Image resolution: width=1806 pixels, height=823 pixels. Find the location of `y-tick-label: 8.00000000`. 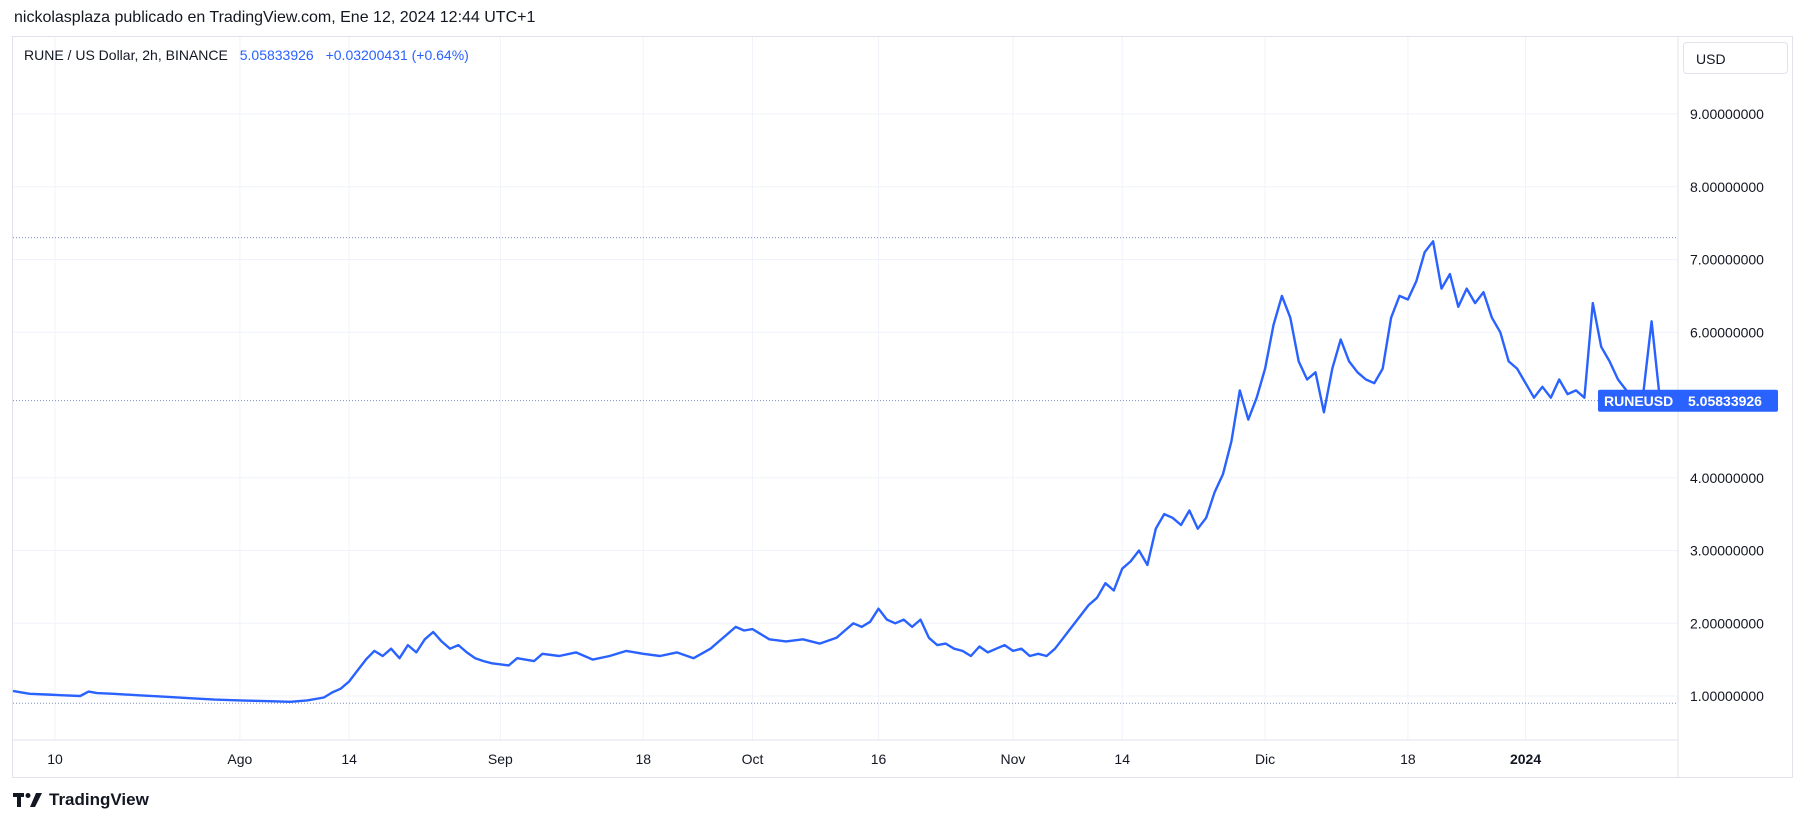

y-tick-label: 8.00000000 is located at coordinates (1727, 187).